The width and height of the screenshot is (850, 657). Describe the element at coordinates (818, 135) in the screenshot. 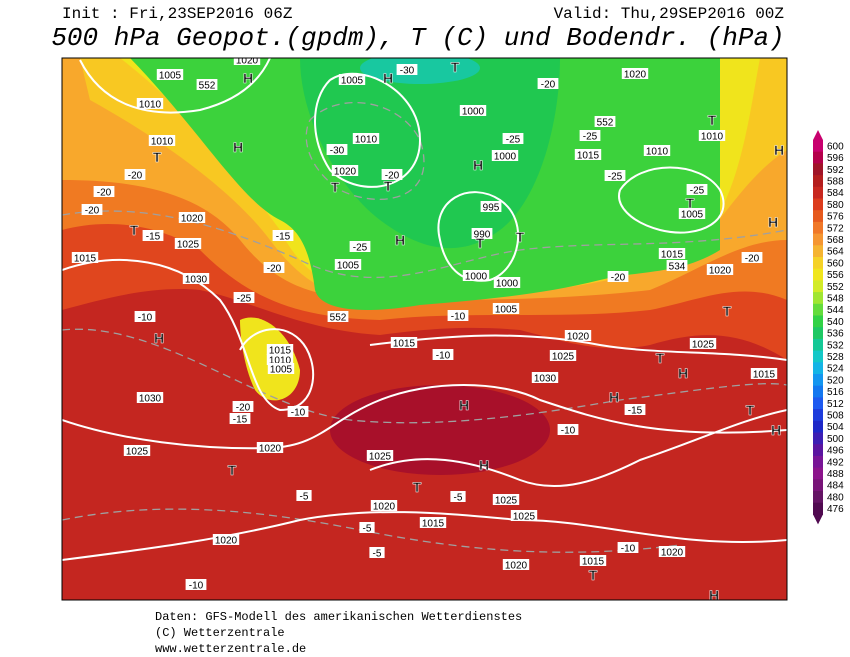

I see `colorbar-arrow-top` at that location.